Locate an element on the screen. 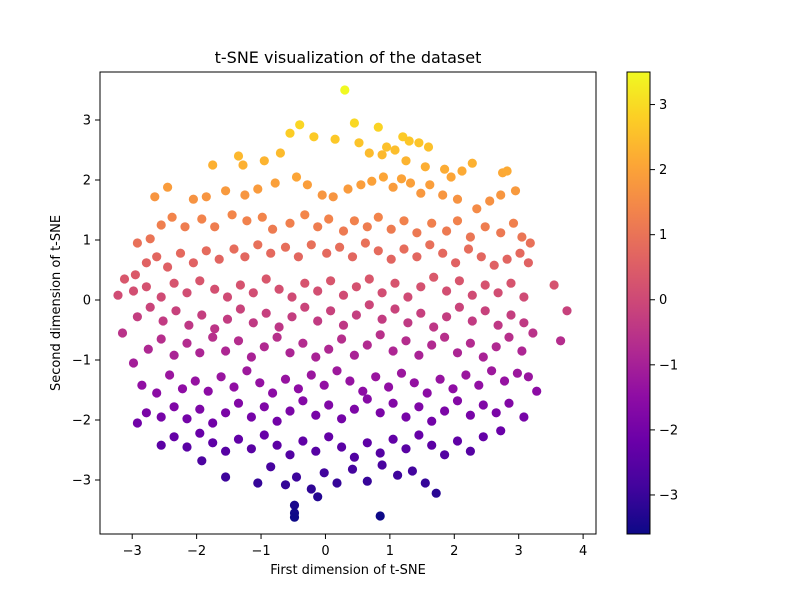  colorbar-tick-label: 2 is located at coordinates (663, 170).